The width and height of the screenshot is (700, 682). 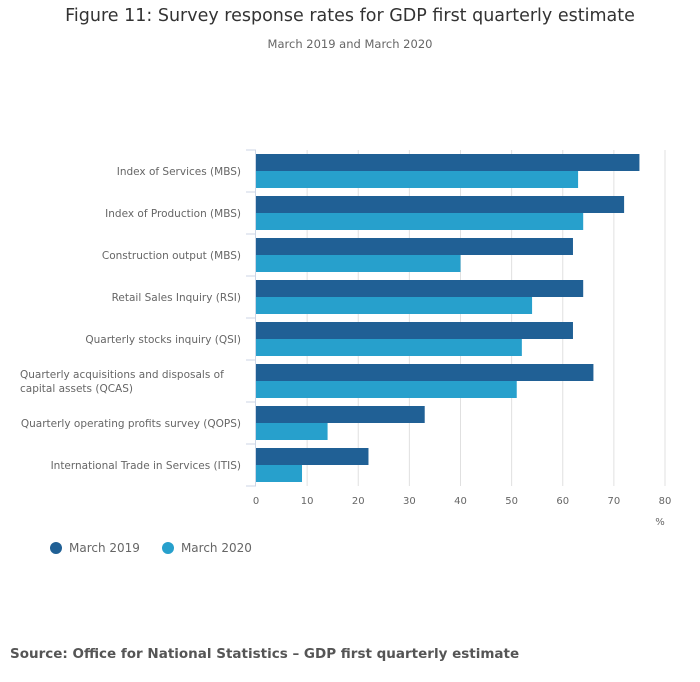 What do you see at coordinates (614, 501) in the screenshot?
I see `x-tick-label: 70` at bounding box center [614, 501].